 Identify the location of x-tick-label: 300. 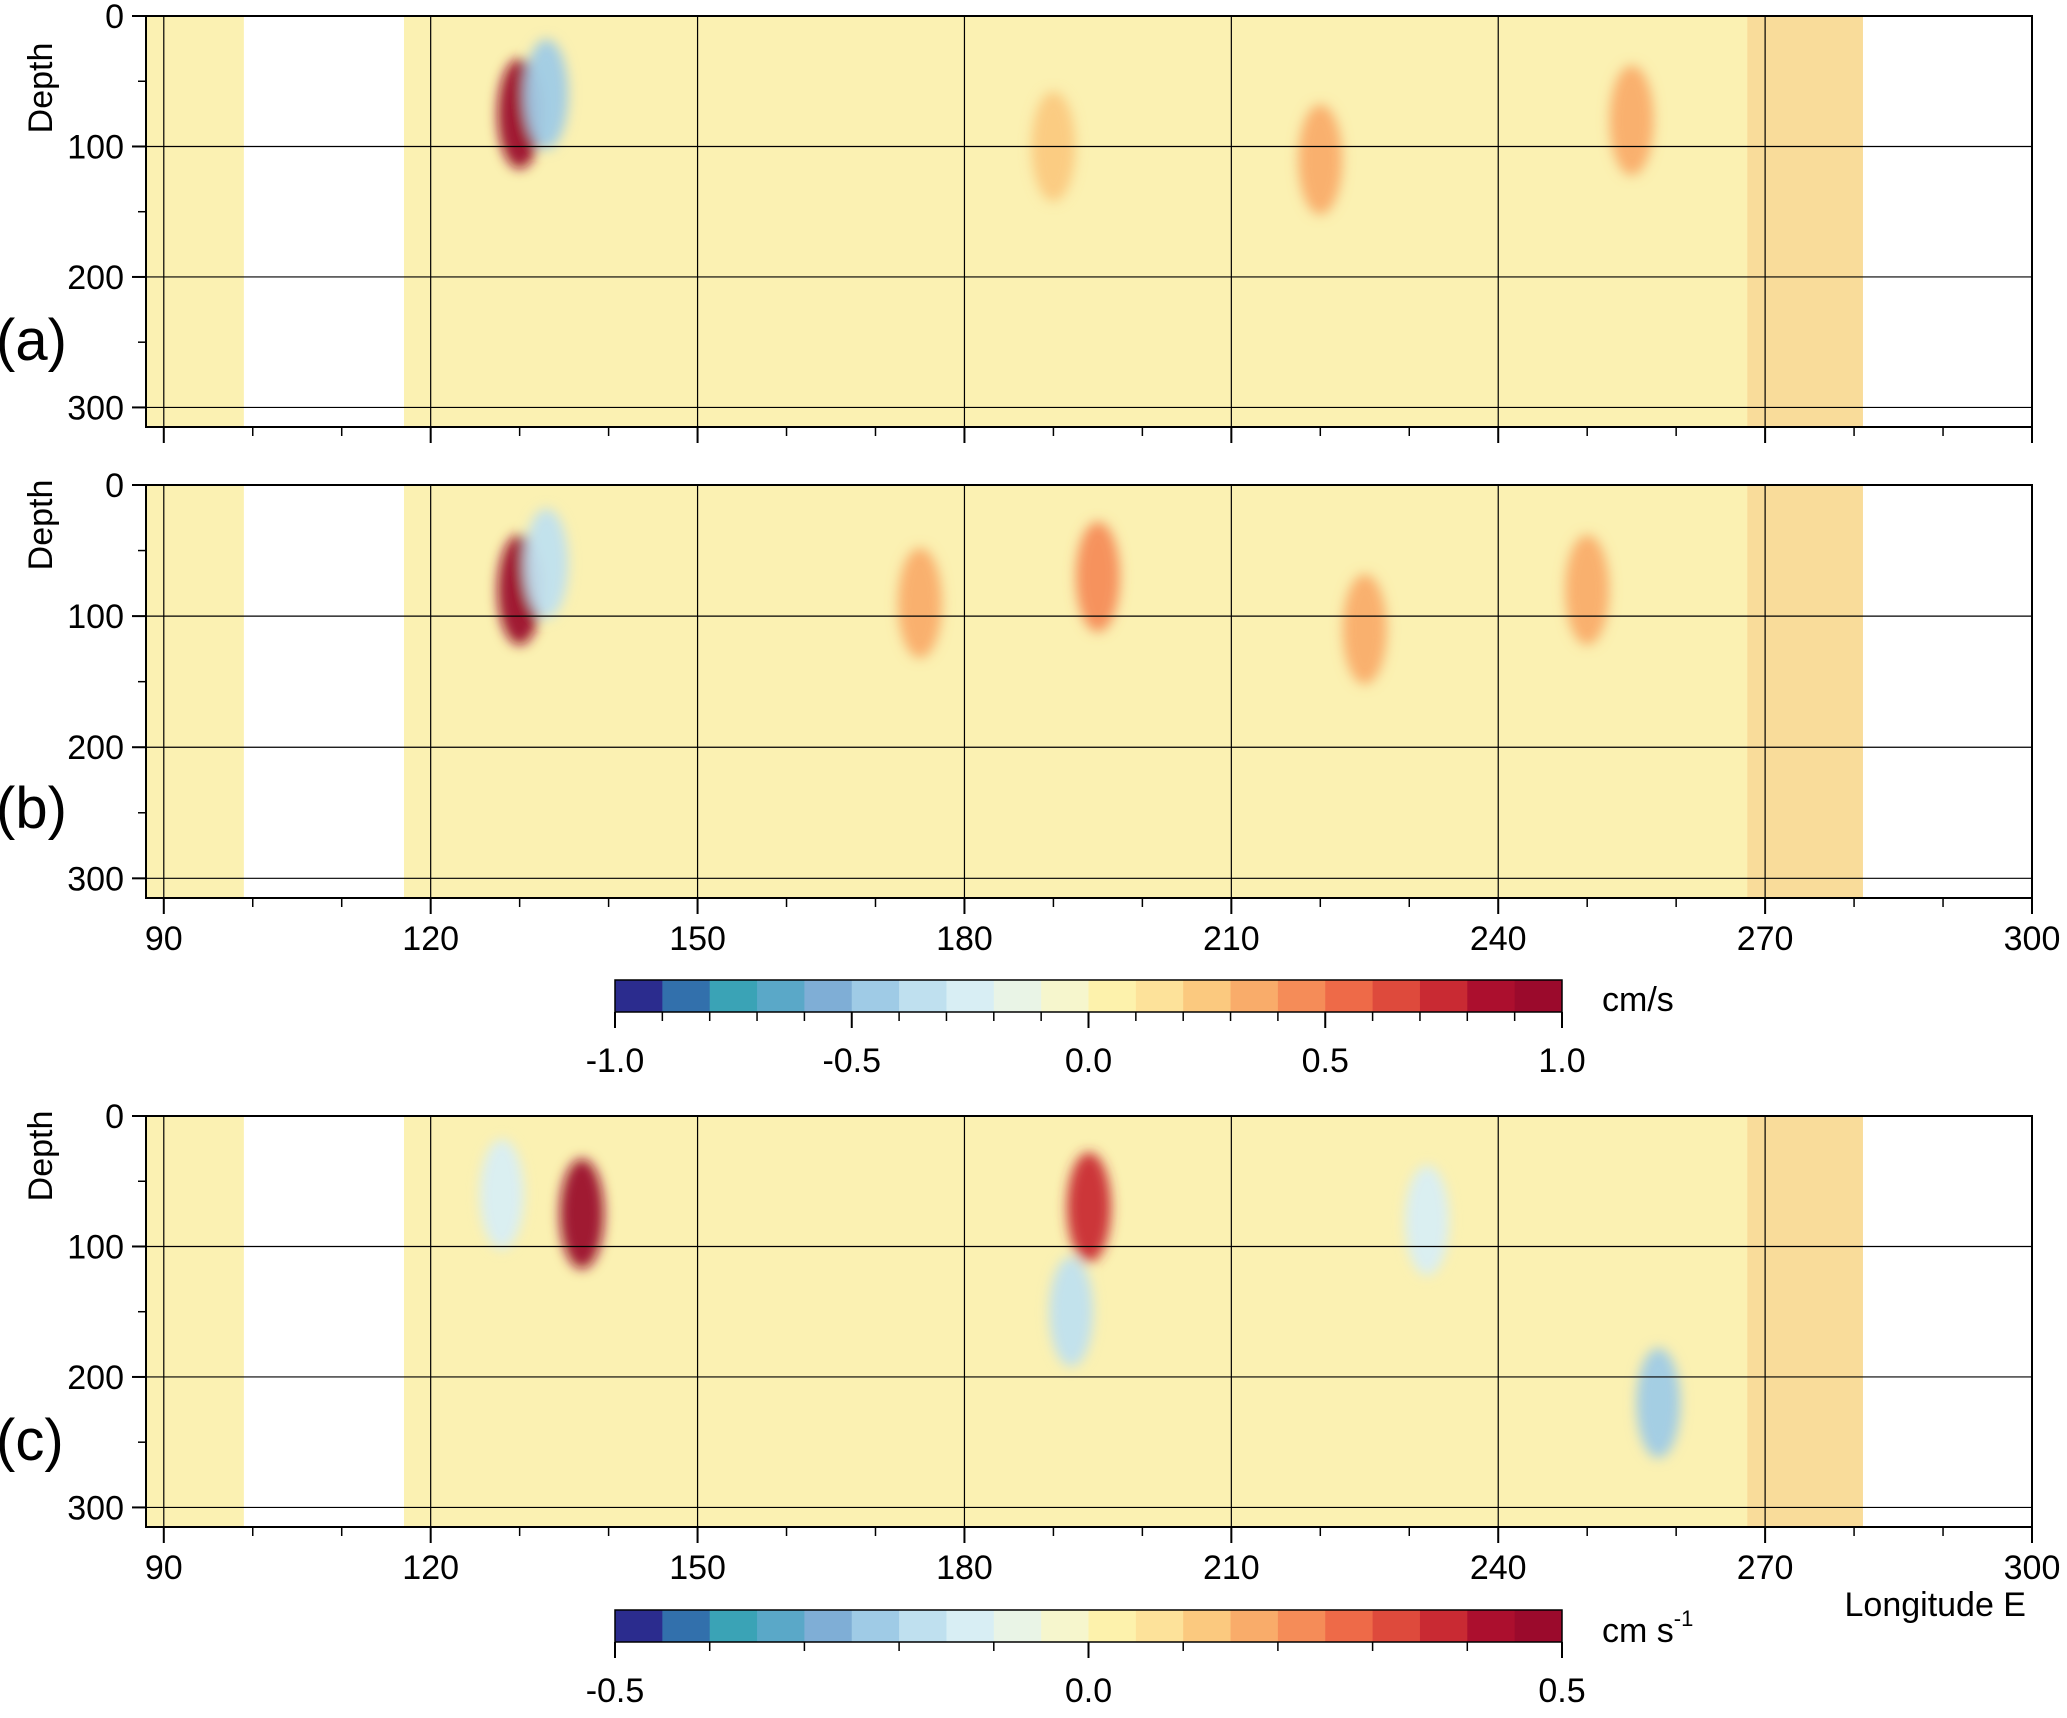
(2032, 939).